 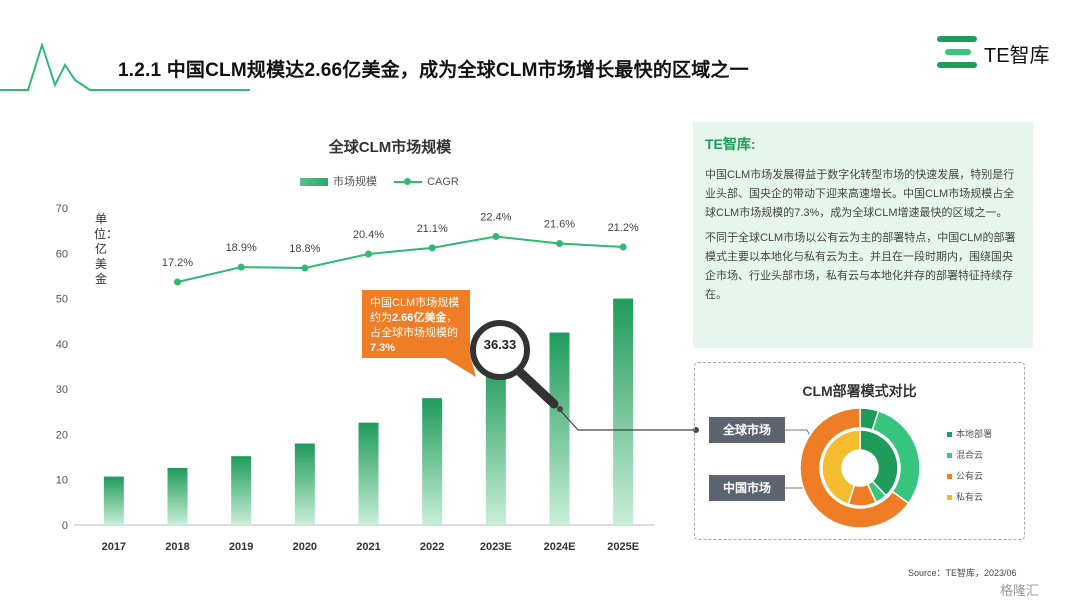 I want to click on deployment-title: CLM部署模式对比, so click(x=859, y=391).